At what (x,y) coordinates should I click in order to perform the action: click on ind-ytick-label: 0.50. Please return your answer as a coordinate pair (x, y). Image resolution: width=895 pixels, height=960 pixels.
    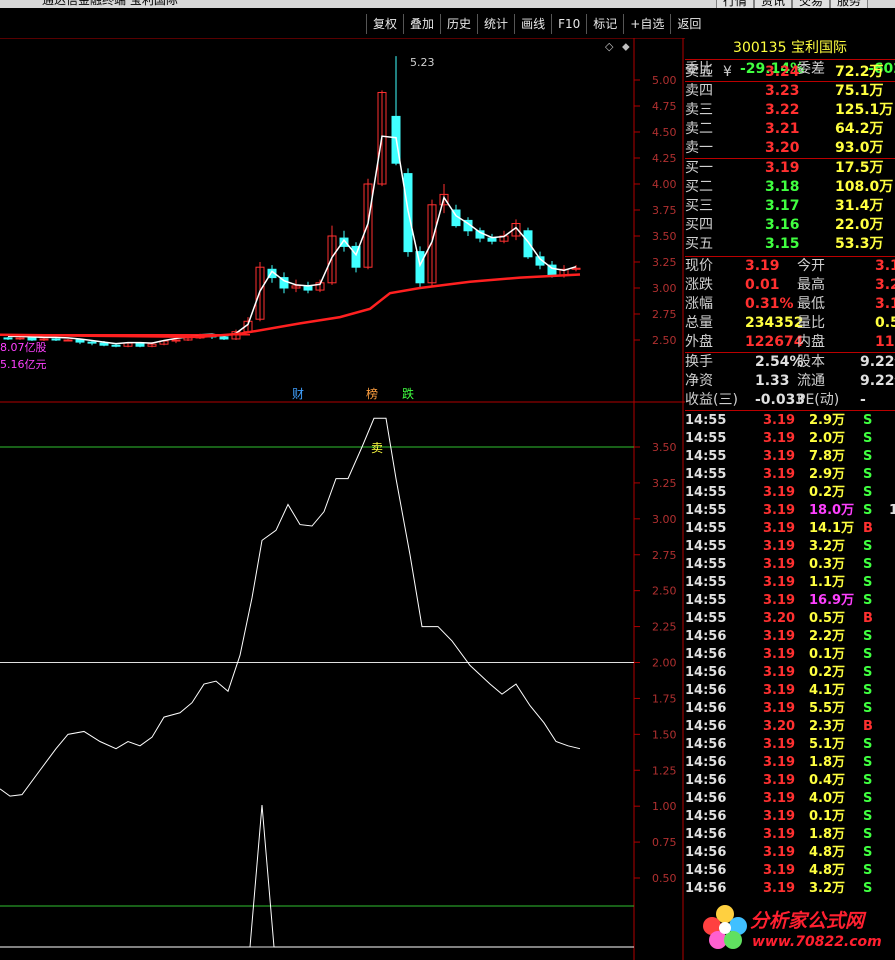
    Looking at the image, I should click on (664, 878).